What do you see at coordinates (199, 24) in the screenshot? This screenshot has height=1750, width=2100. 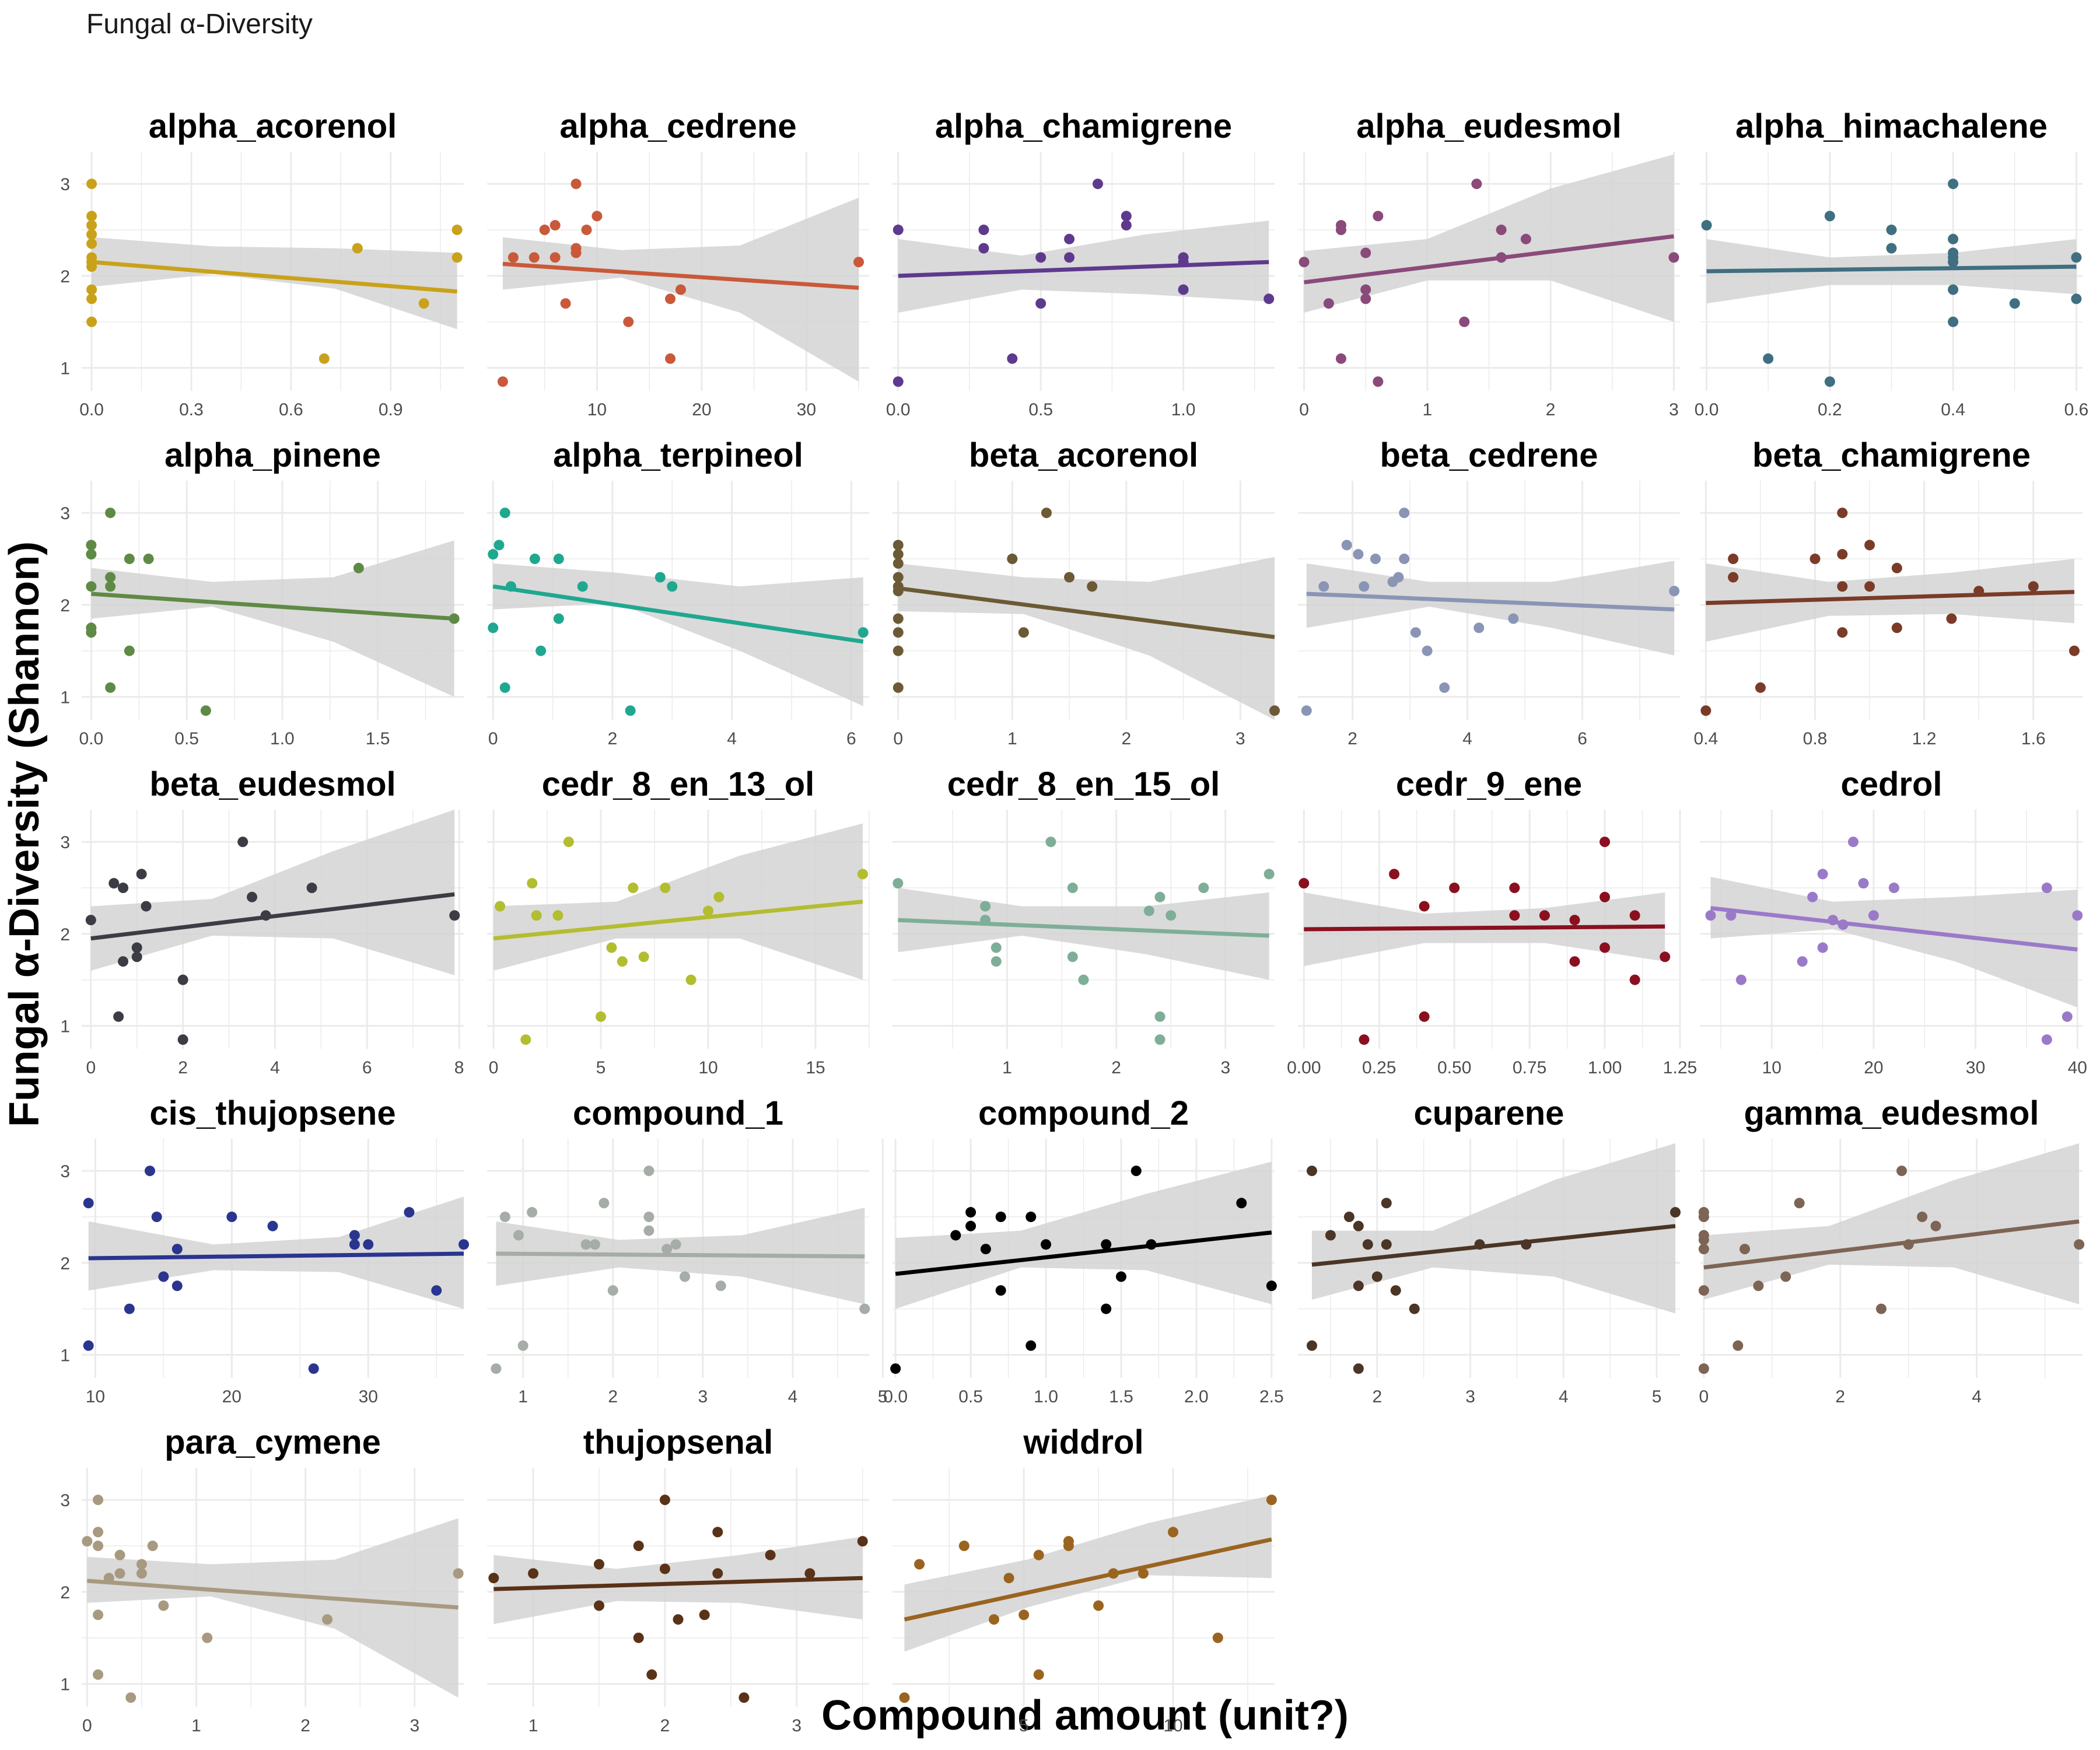 I see `figure-caption: Fungal α-Diversity` at bounding box center [199, 24].